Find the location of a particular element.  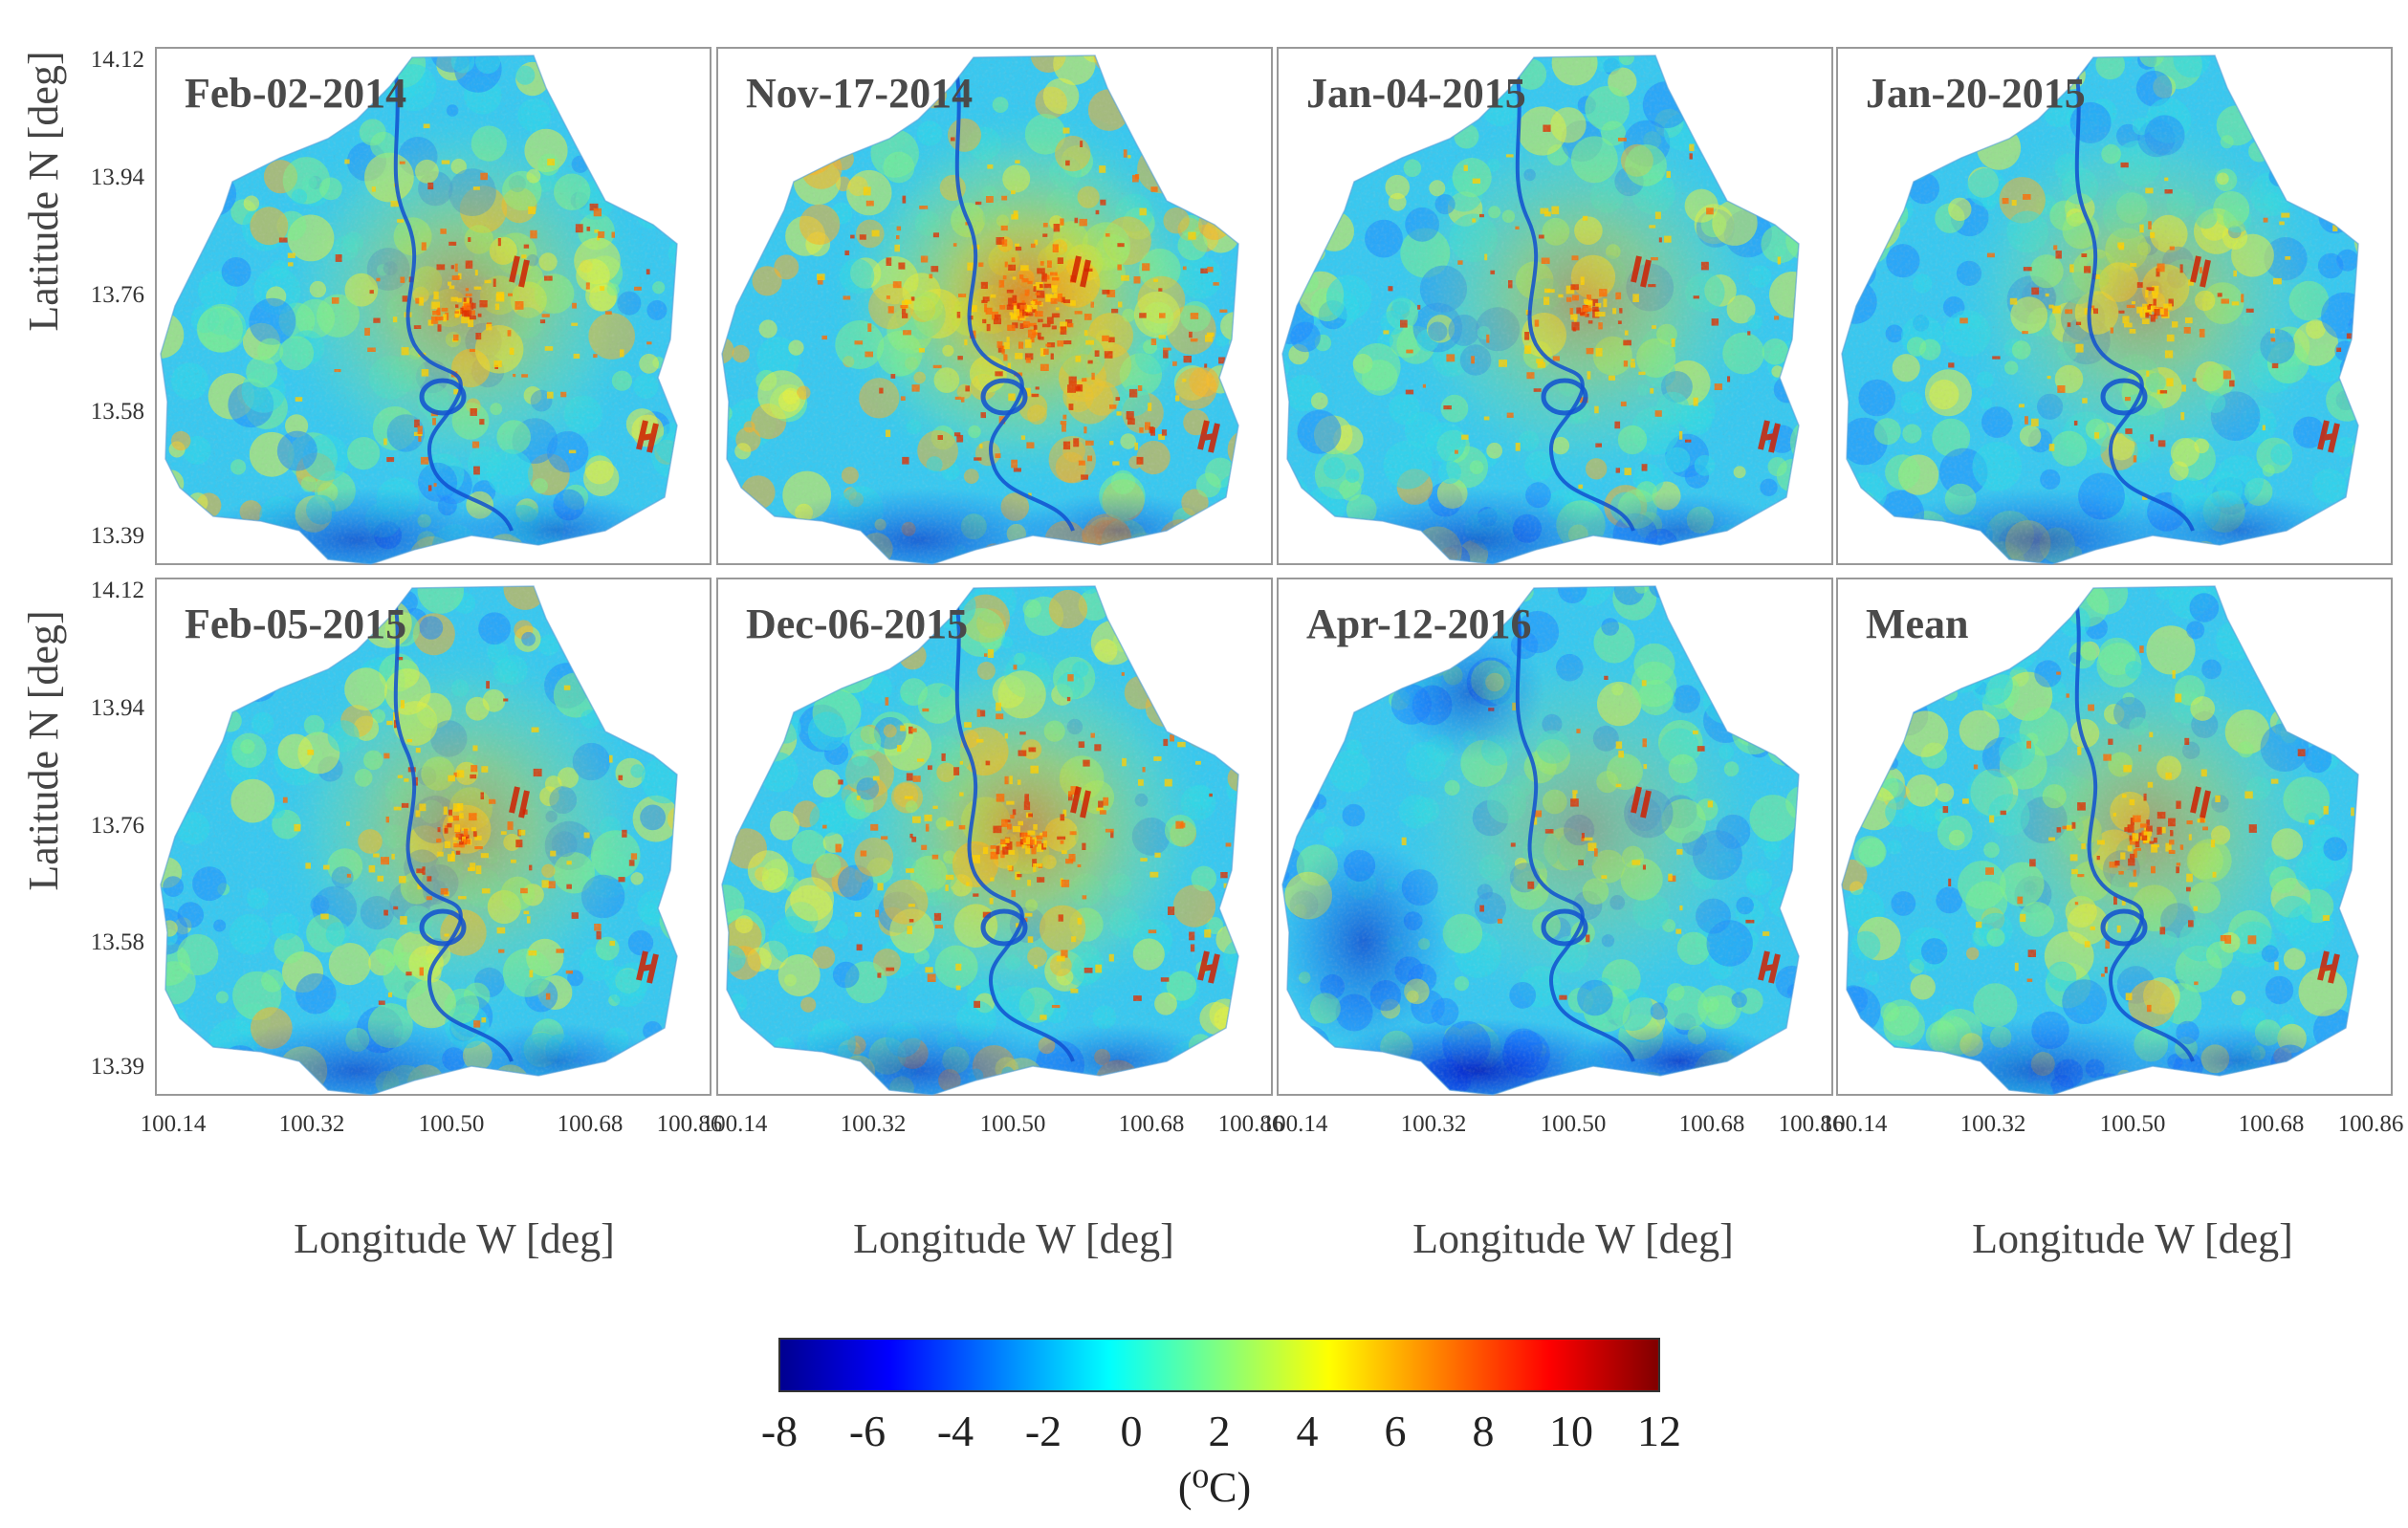

colorbar-tick-label: 2 is located at coordinates (1220, 1431).